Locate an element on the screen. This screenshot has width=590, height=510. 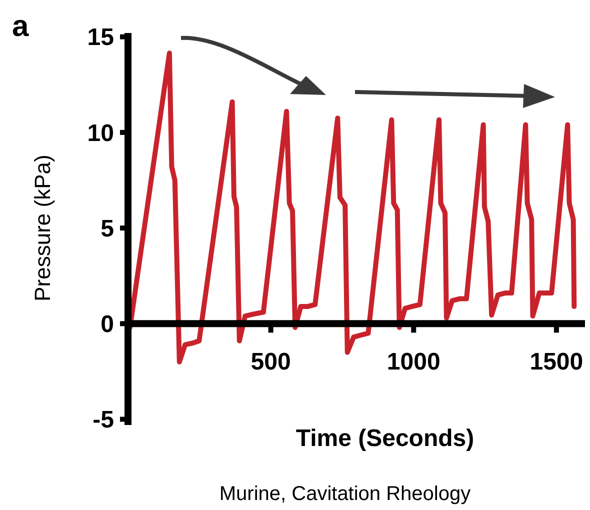
x-tick-label: 500 is located at coordinates (270, 362).